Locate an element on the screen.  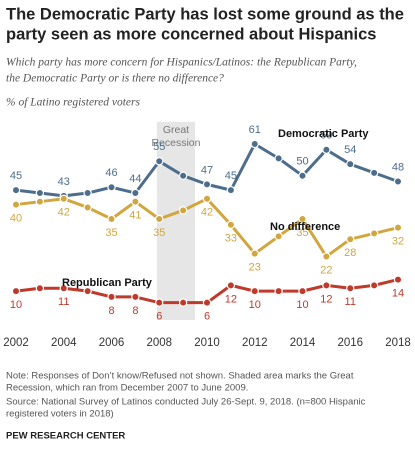
source: registered voters in 2018) is located at coordinates (60, 414).